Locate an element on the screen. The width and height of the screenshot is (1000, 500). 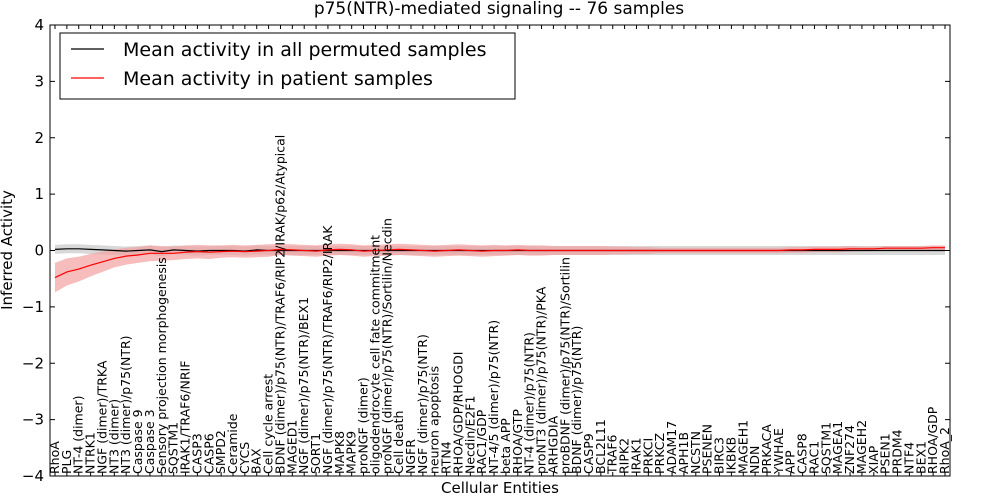
x-tick-label: NGF (dimer)/p75(NTR) is located at coordinates (422, 404).